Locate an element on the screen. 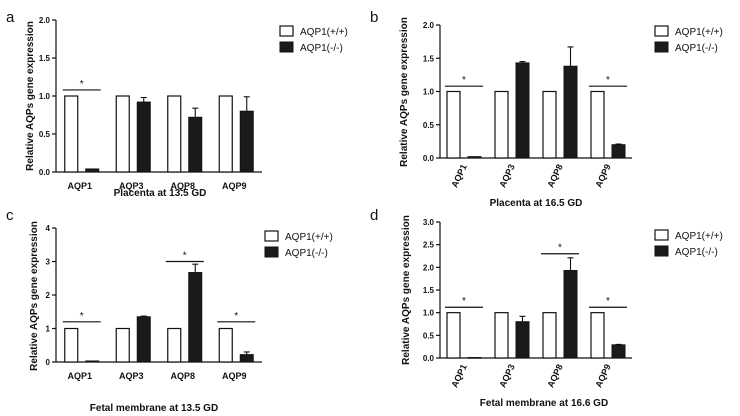 The image size is (740, 416). panel-letter: d is located at coordinates (374, 215).